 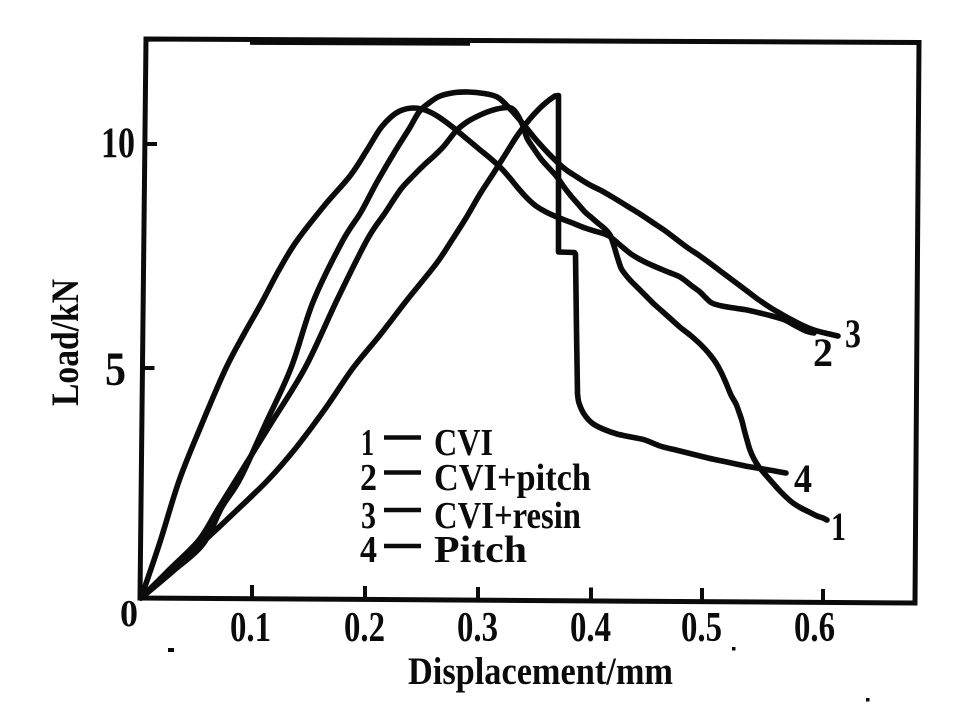 What do you see at coordinates (65, 342) in the screenshot?
I see `svg-text: Load/kN` at bounding box center [65, 342].